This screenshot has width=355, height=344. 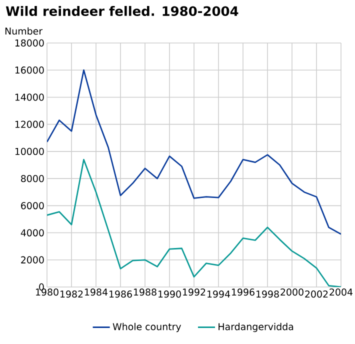 What do you see at coordinates (32, 206) in the screenshot?
I see `y-tick-label: 6000` at bounding box center [32, 206].